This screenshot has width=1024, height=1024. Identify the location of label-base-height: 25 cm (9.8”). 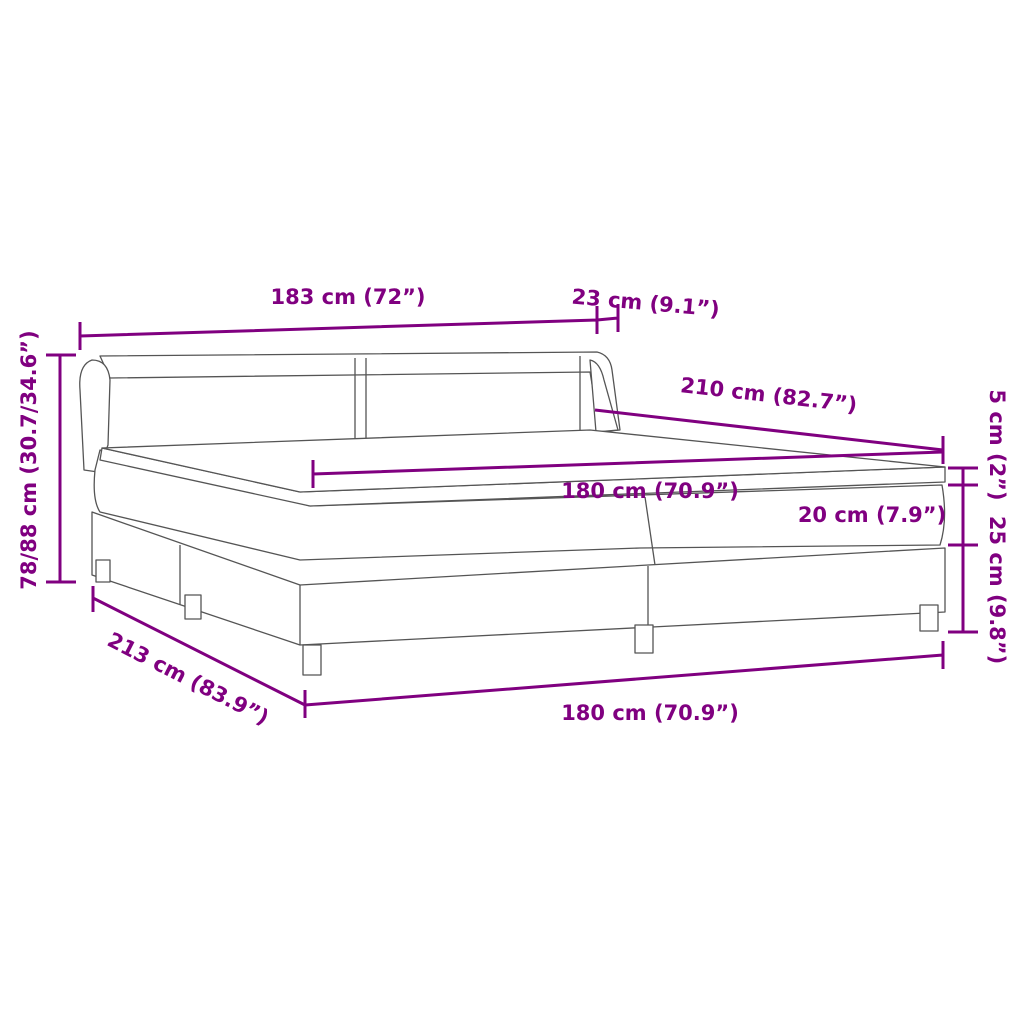
(997, 590).